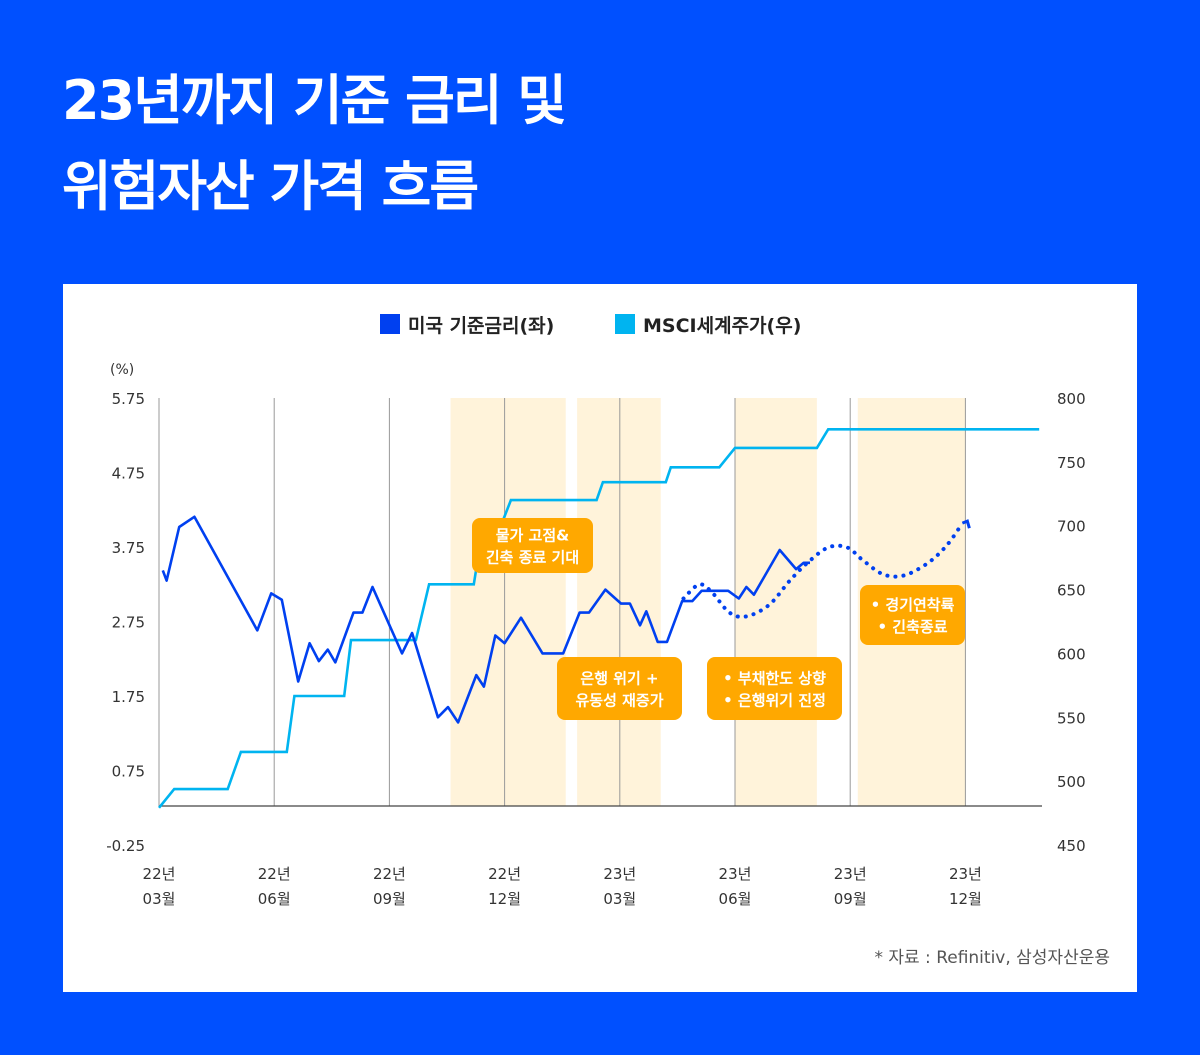 Image resolution: width=1200 pixels, height=1055 pixels. I want to click on y-right-tick-label: 650, so click(1071, 591).